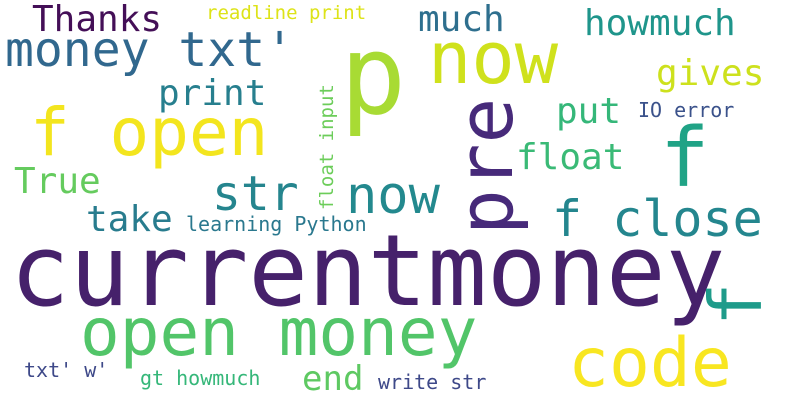 The width and height of the screenshot is (800, 400). Describe the element at coordinates (686, 110) in the screenshot. I see `word-io-error: IO error` at that location.